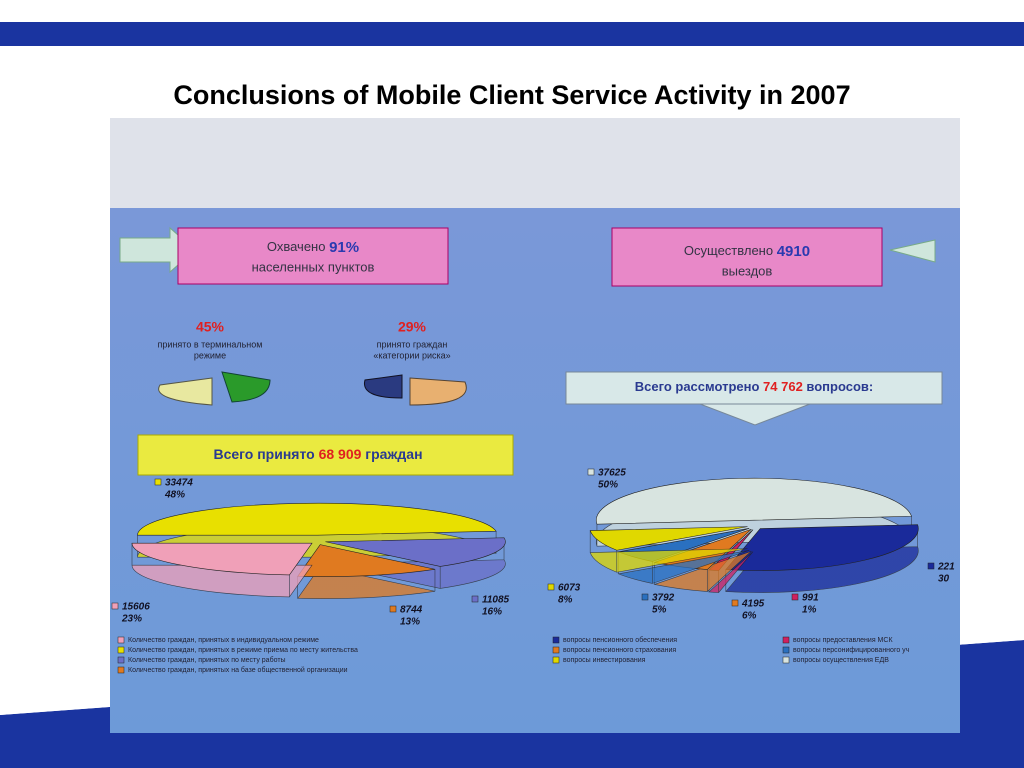  I want to click on small-value: 45%, so click(210, 327).